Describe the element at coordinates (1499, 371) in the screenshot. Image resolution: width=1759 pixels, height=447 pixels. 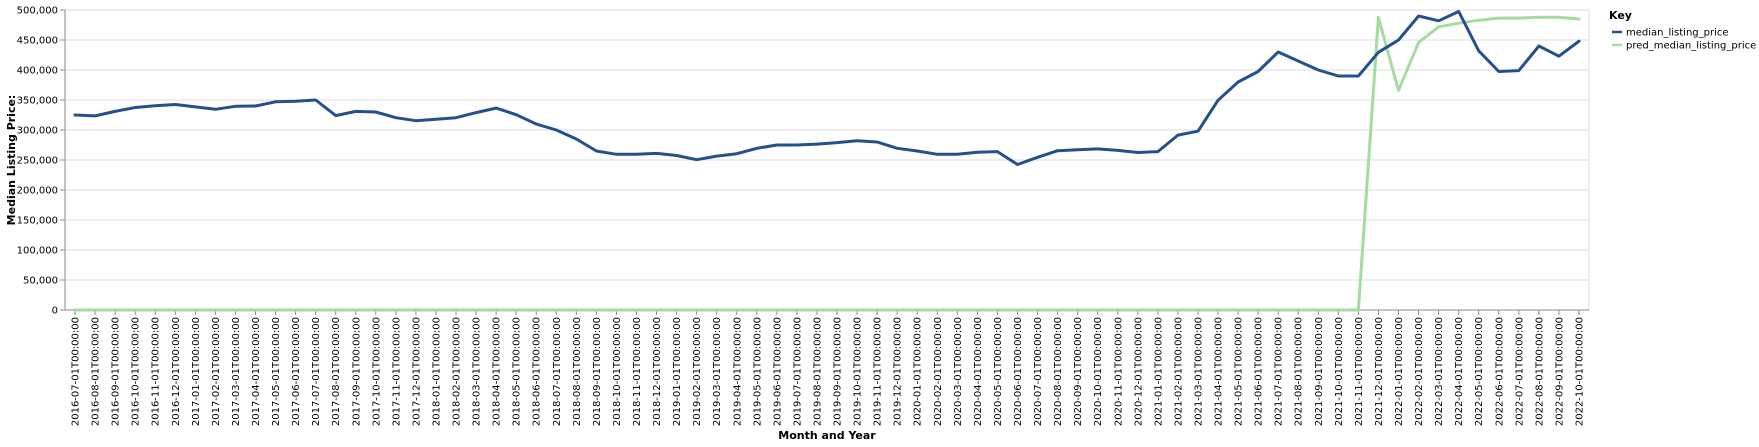
I see `x-tick-label: 2022-06-01T00:00:00` at that location.